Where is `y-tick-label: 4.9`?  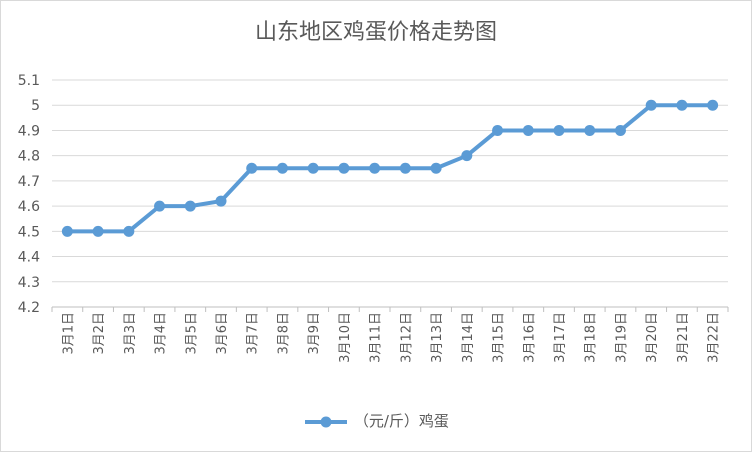 y-tick-label: 4.9 is located at coordinates (29, 131).